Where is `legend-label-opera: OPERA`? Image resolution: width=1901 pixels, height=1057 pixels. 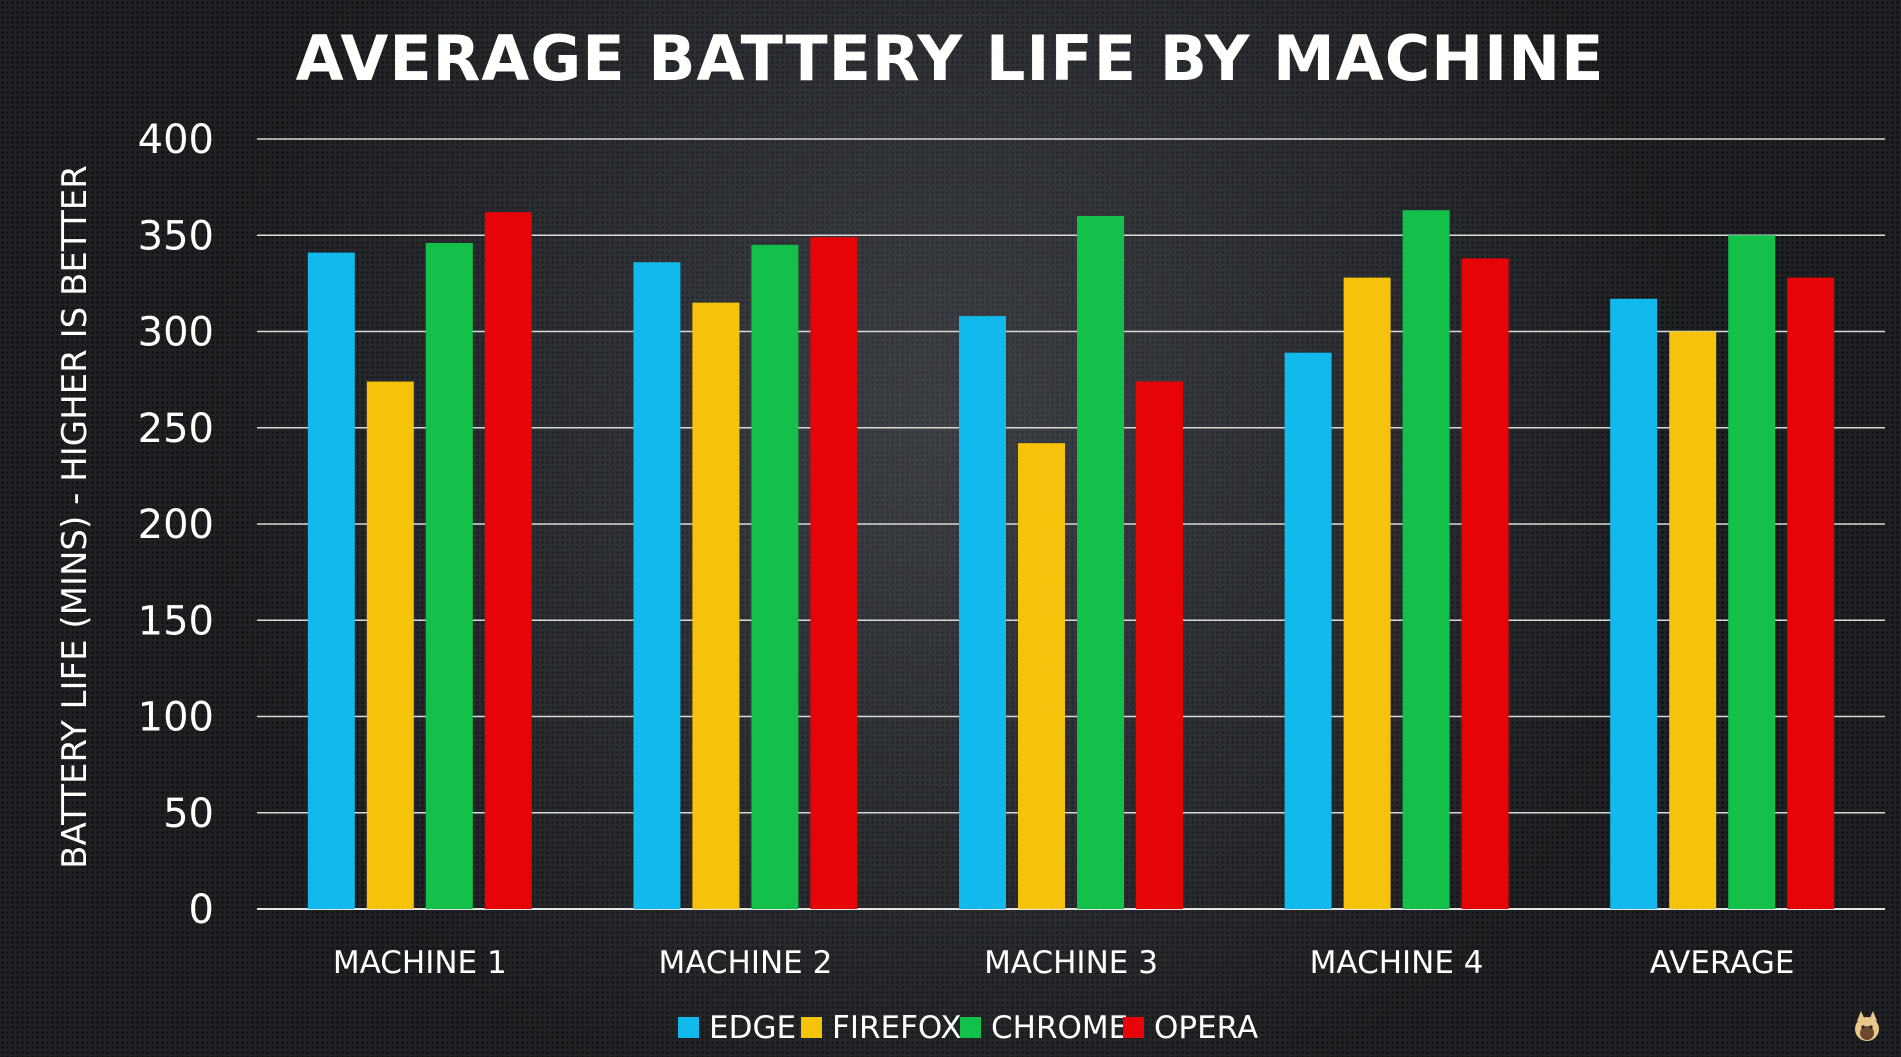
legend-label-opera: OPERA is located at coordinates (1206, 1028).